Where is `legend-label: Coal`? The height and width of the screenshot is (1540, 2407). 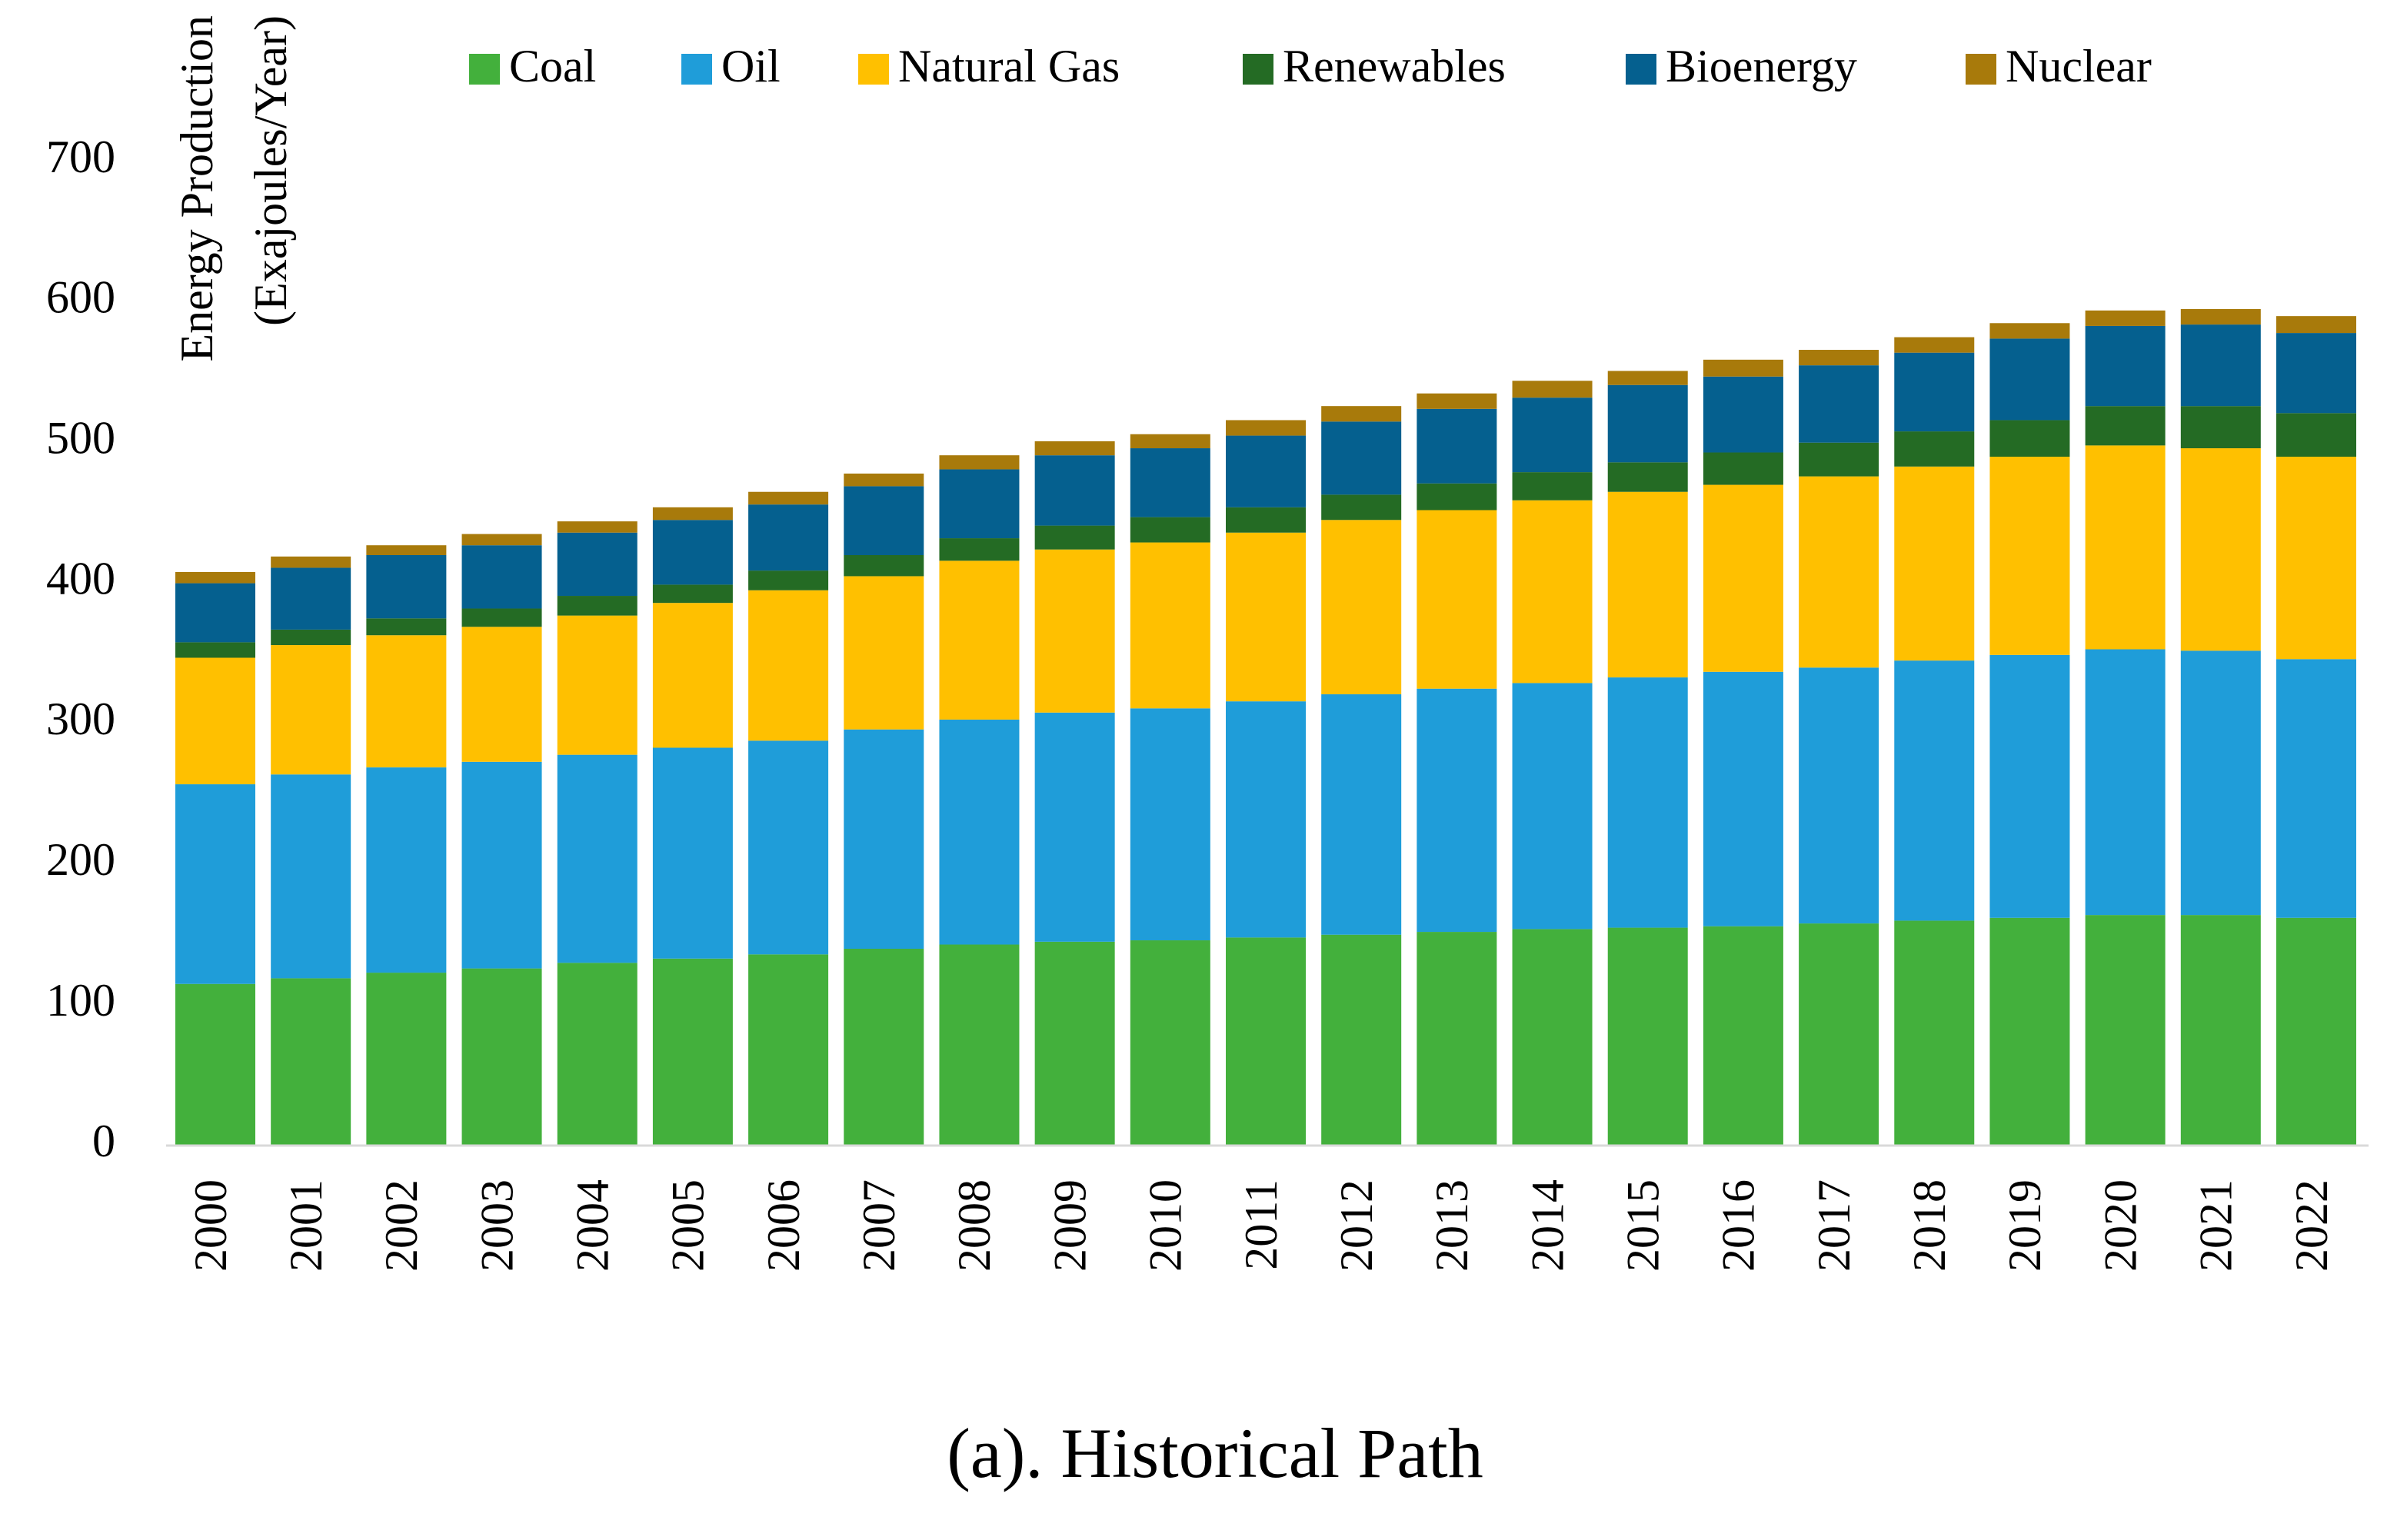 legend-label: Coal is located at coordinates (552, 66).